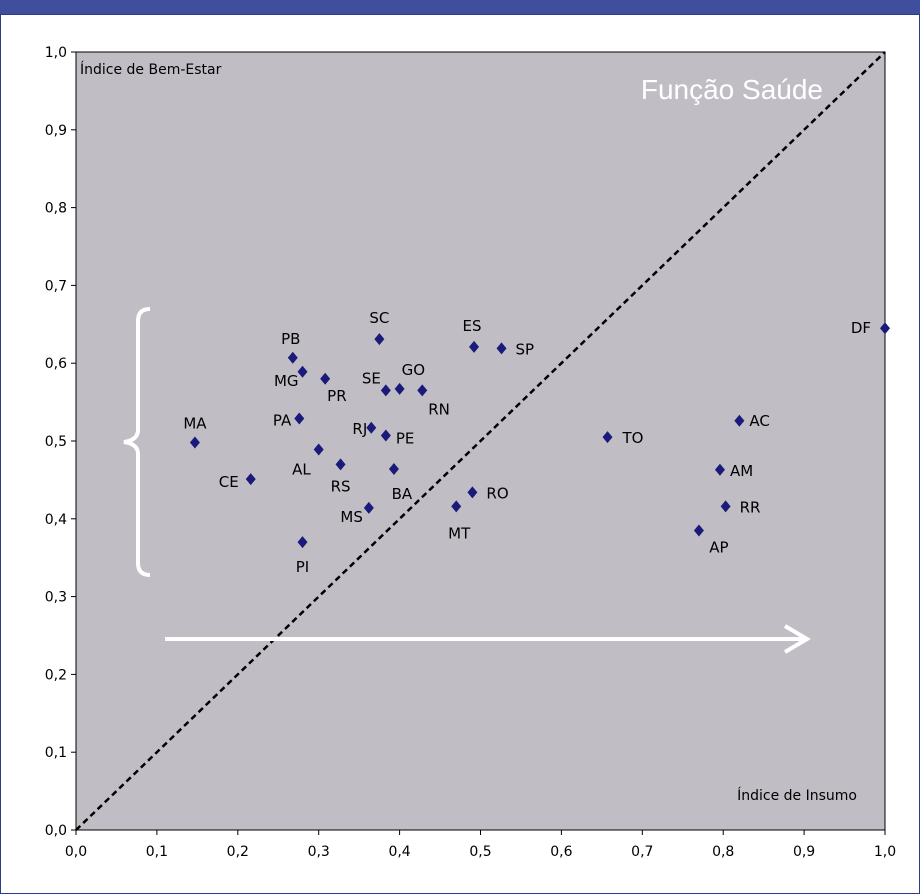 The width and height of the screenshot is (920, 894). What do you see at coordinates (238, 852) in the screenshot?
I see `x-tick-label: 0,2` at bounding box center [238, 852].